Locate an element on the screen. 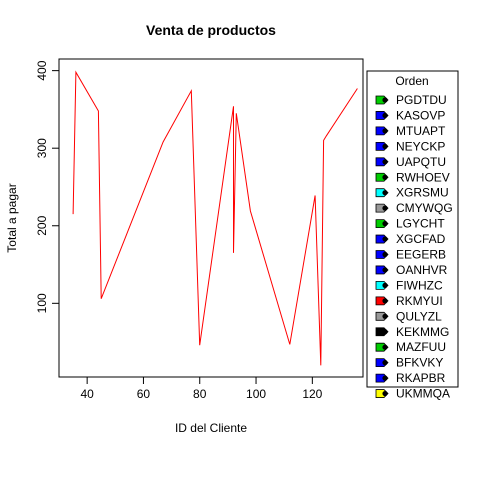 The height and width of the screenshot is (480, 480). legend-entry: KASOVP is located at coordinates (410, 115).